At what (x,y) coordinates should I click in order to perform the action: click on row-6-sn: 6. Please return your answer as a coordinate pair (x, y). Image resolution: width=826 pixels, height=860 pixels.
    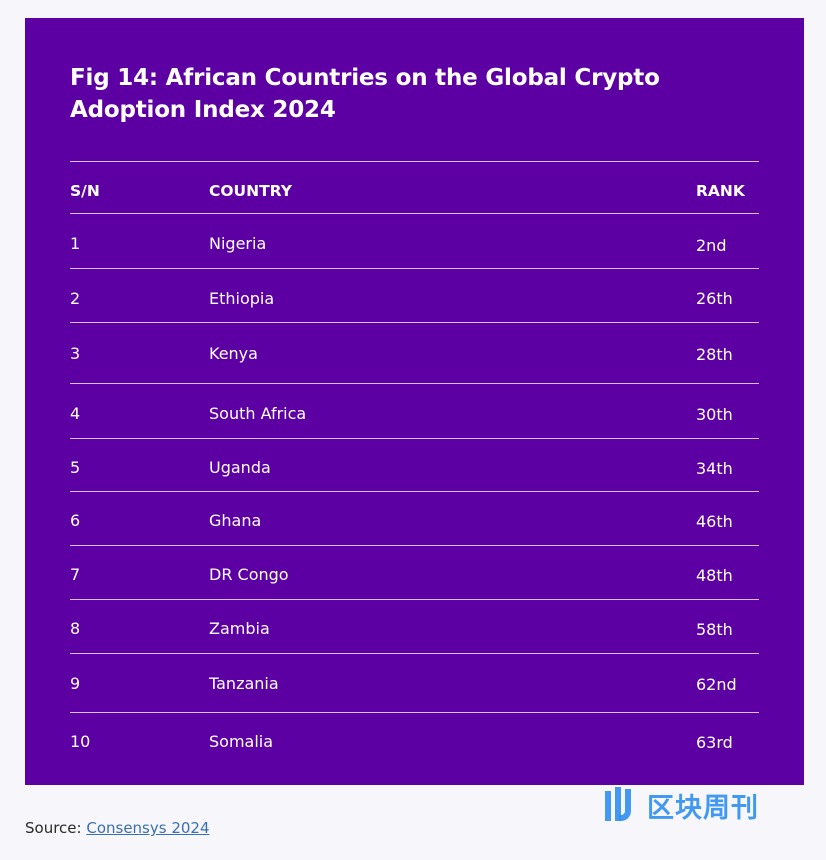
    Looking at the image, I should click on (75, 520).